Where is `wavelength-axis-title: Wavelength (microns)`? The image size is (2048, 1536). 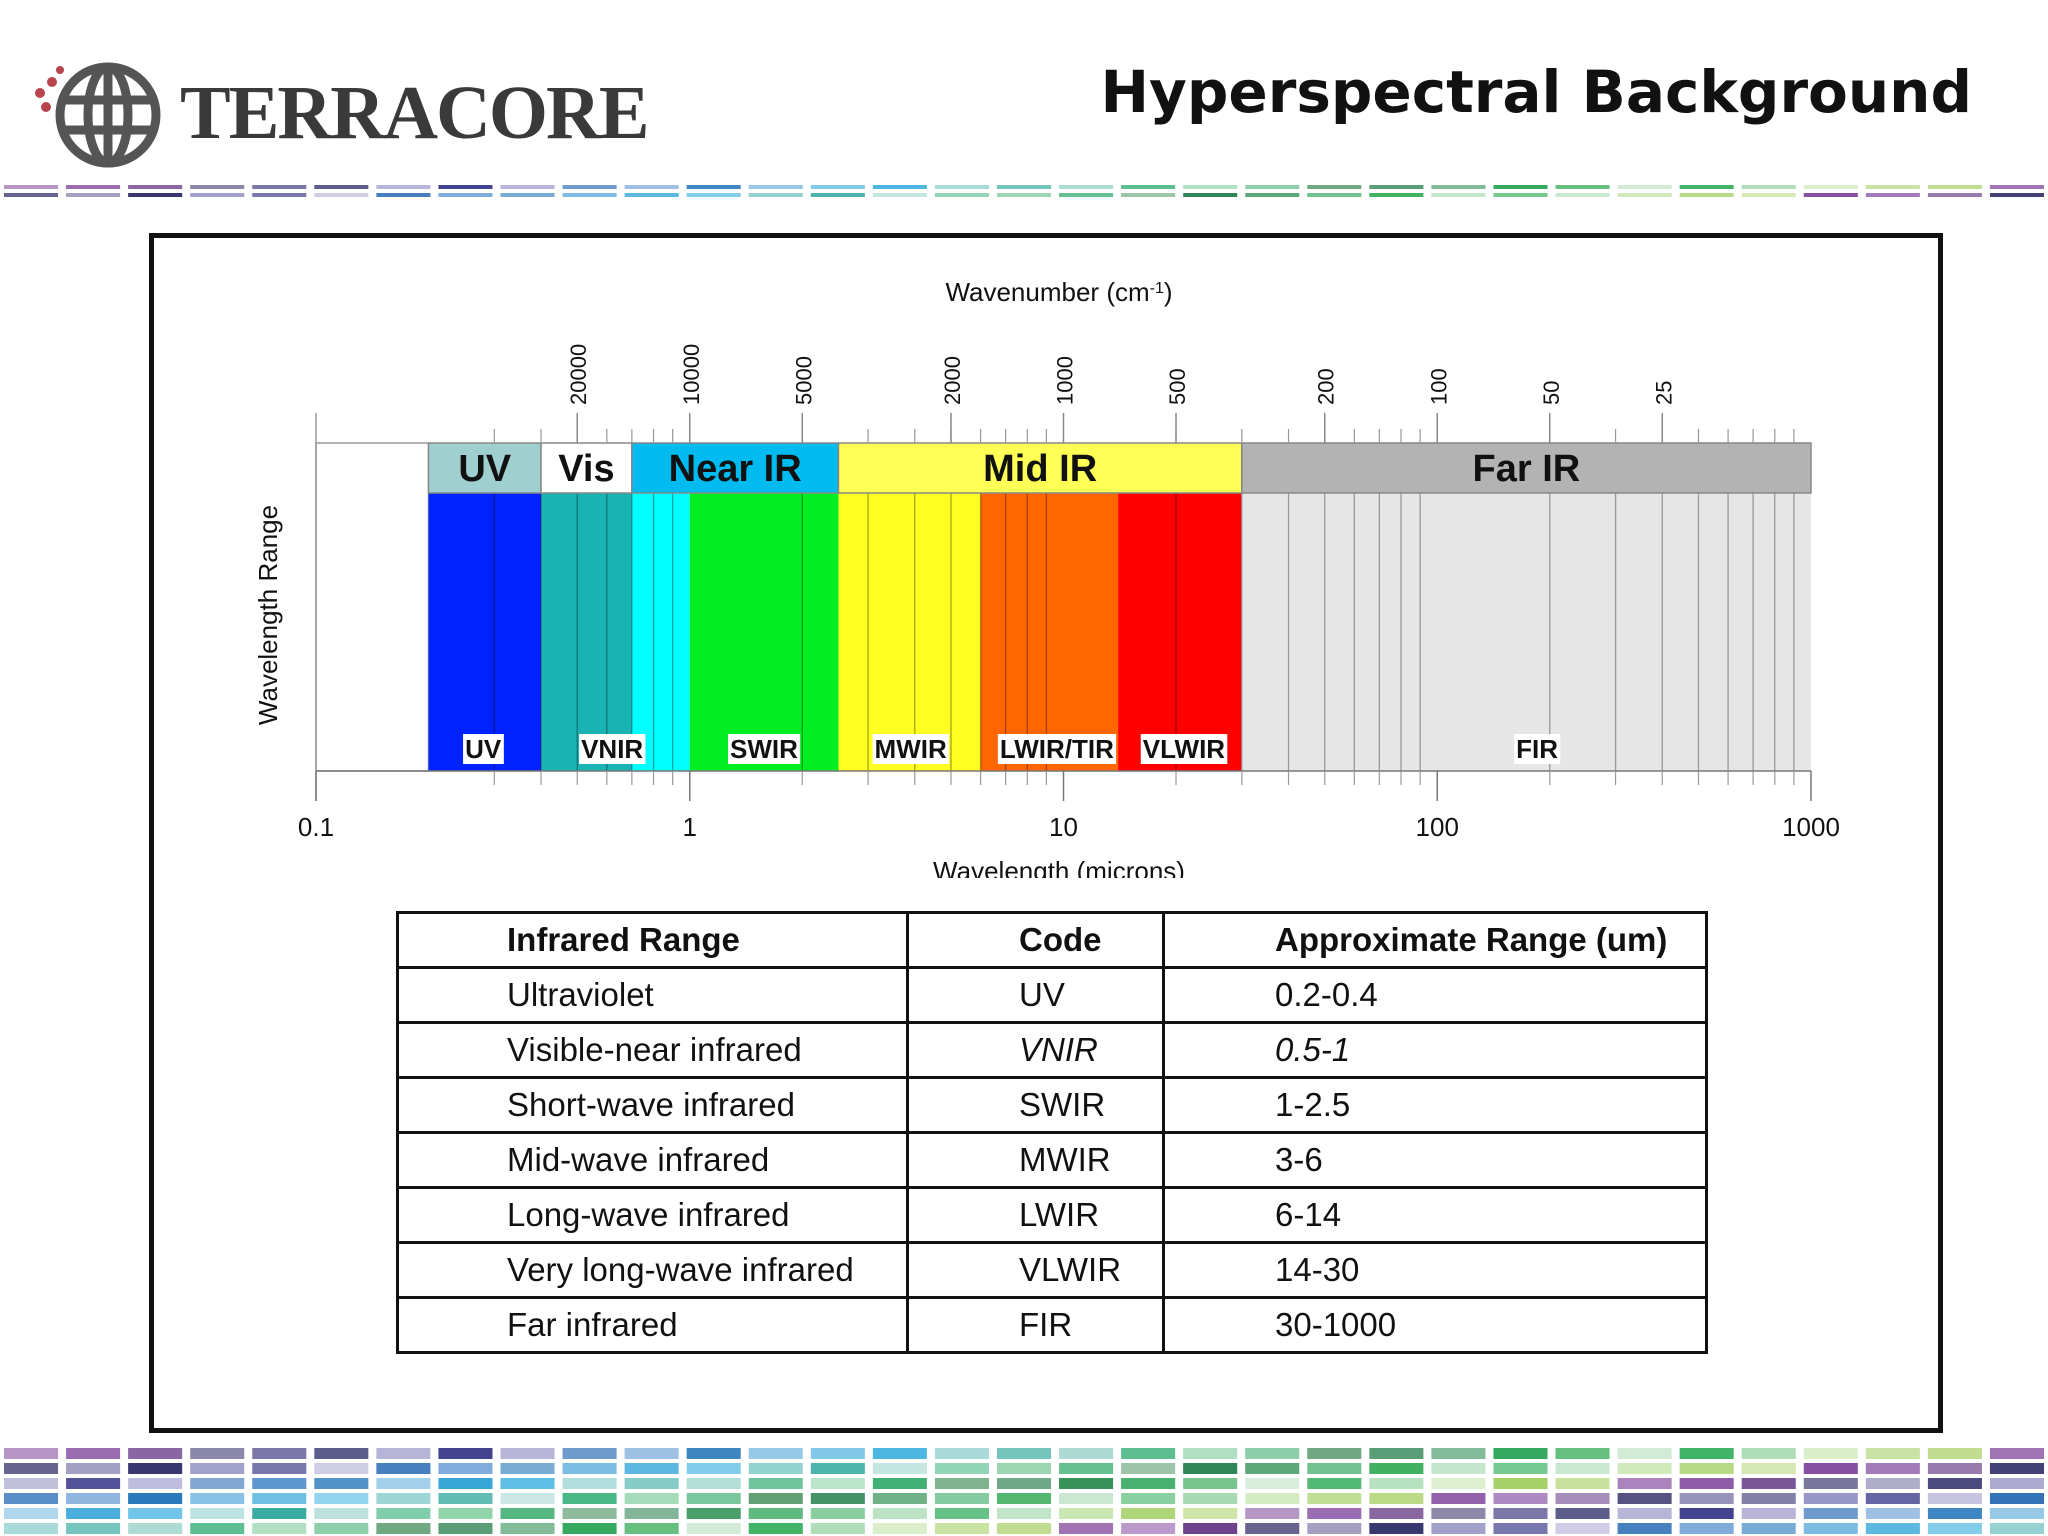 wavelength-axis-title: Wavelength (microns) is located at coordinates (1059, 867).